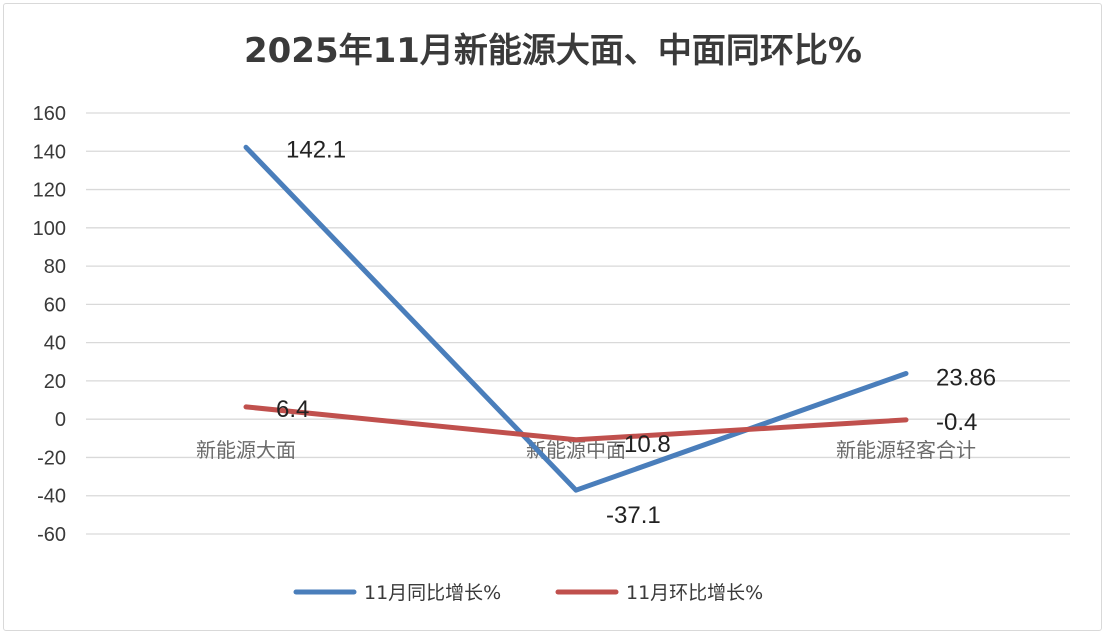 This screenshot has height=636, width=1107. Describe the element at coordinates (633, 515) in the screenshot. I see `data-label: -37.1` at that location.